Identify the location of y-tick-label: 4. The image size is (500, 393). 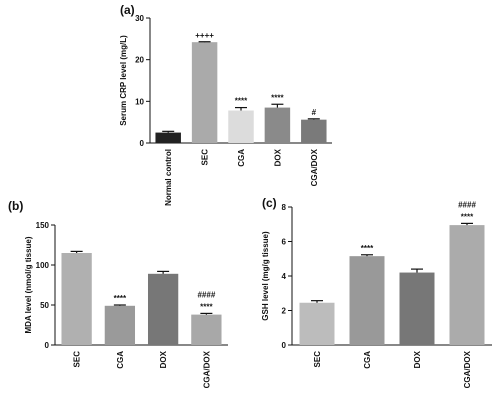
(284, 276).